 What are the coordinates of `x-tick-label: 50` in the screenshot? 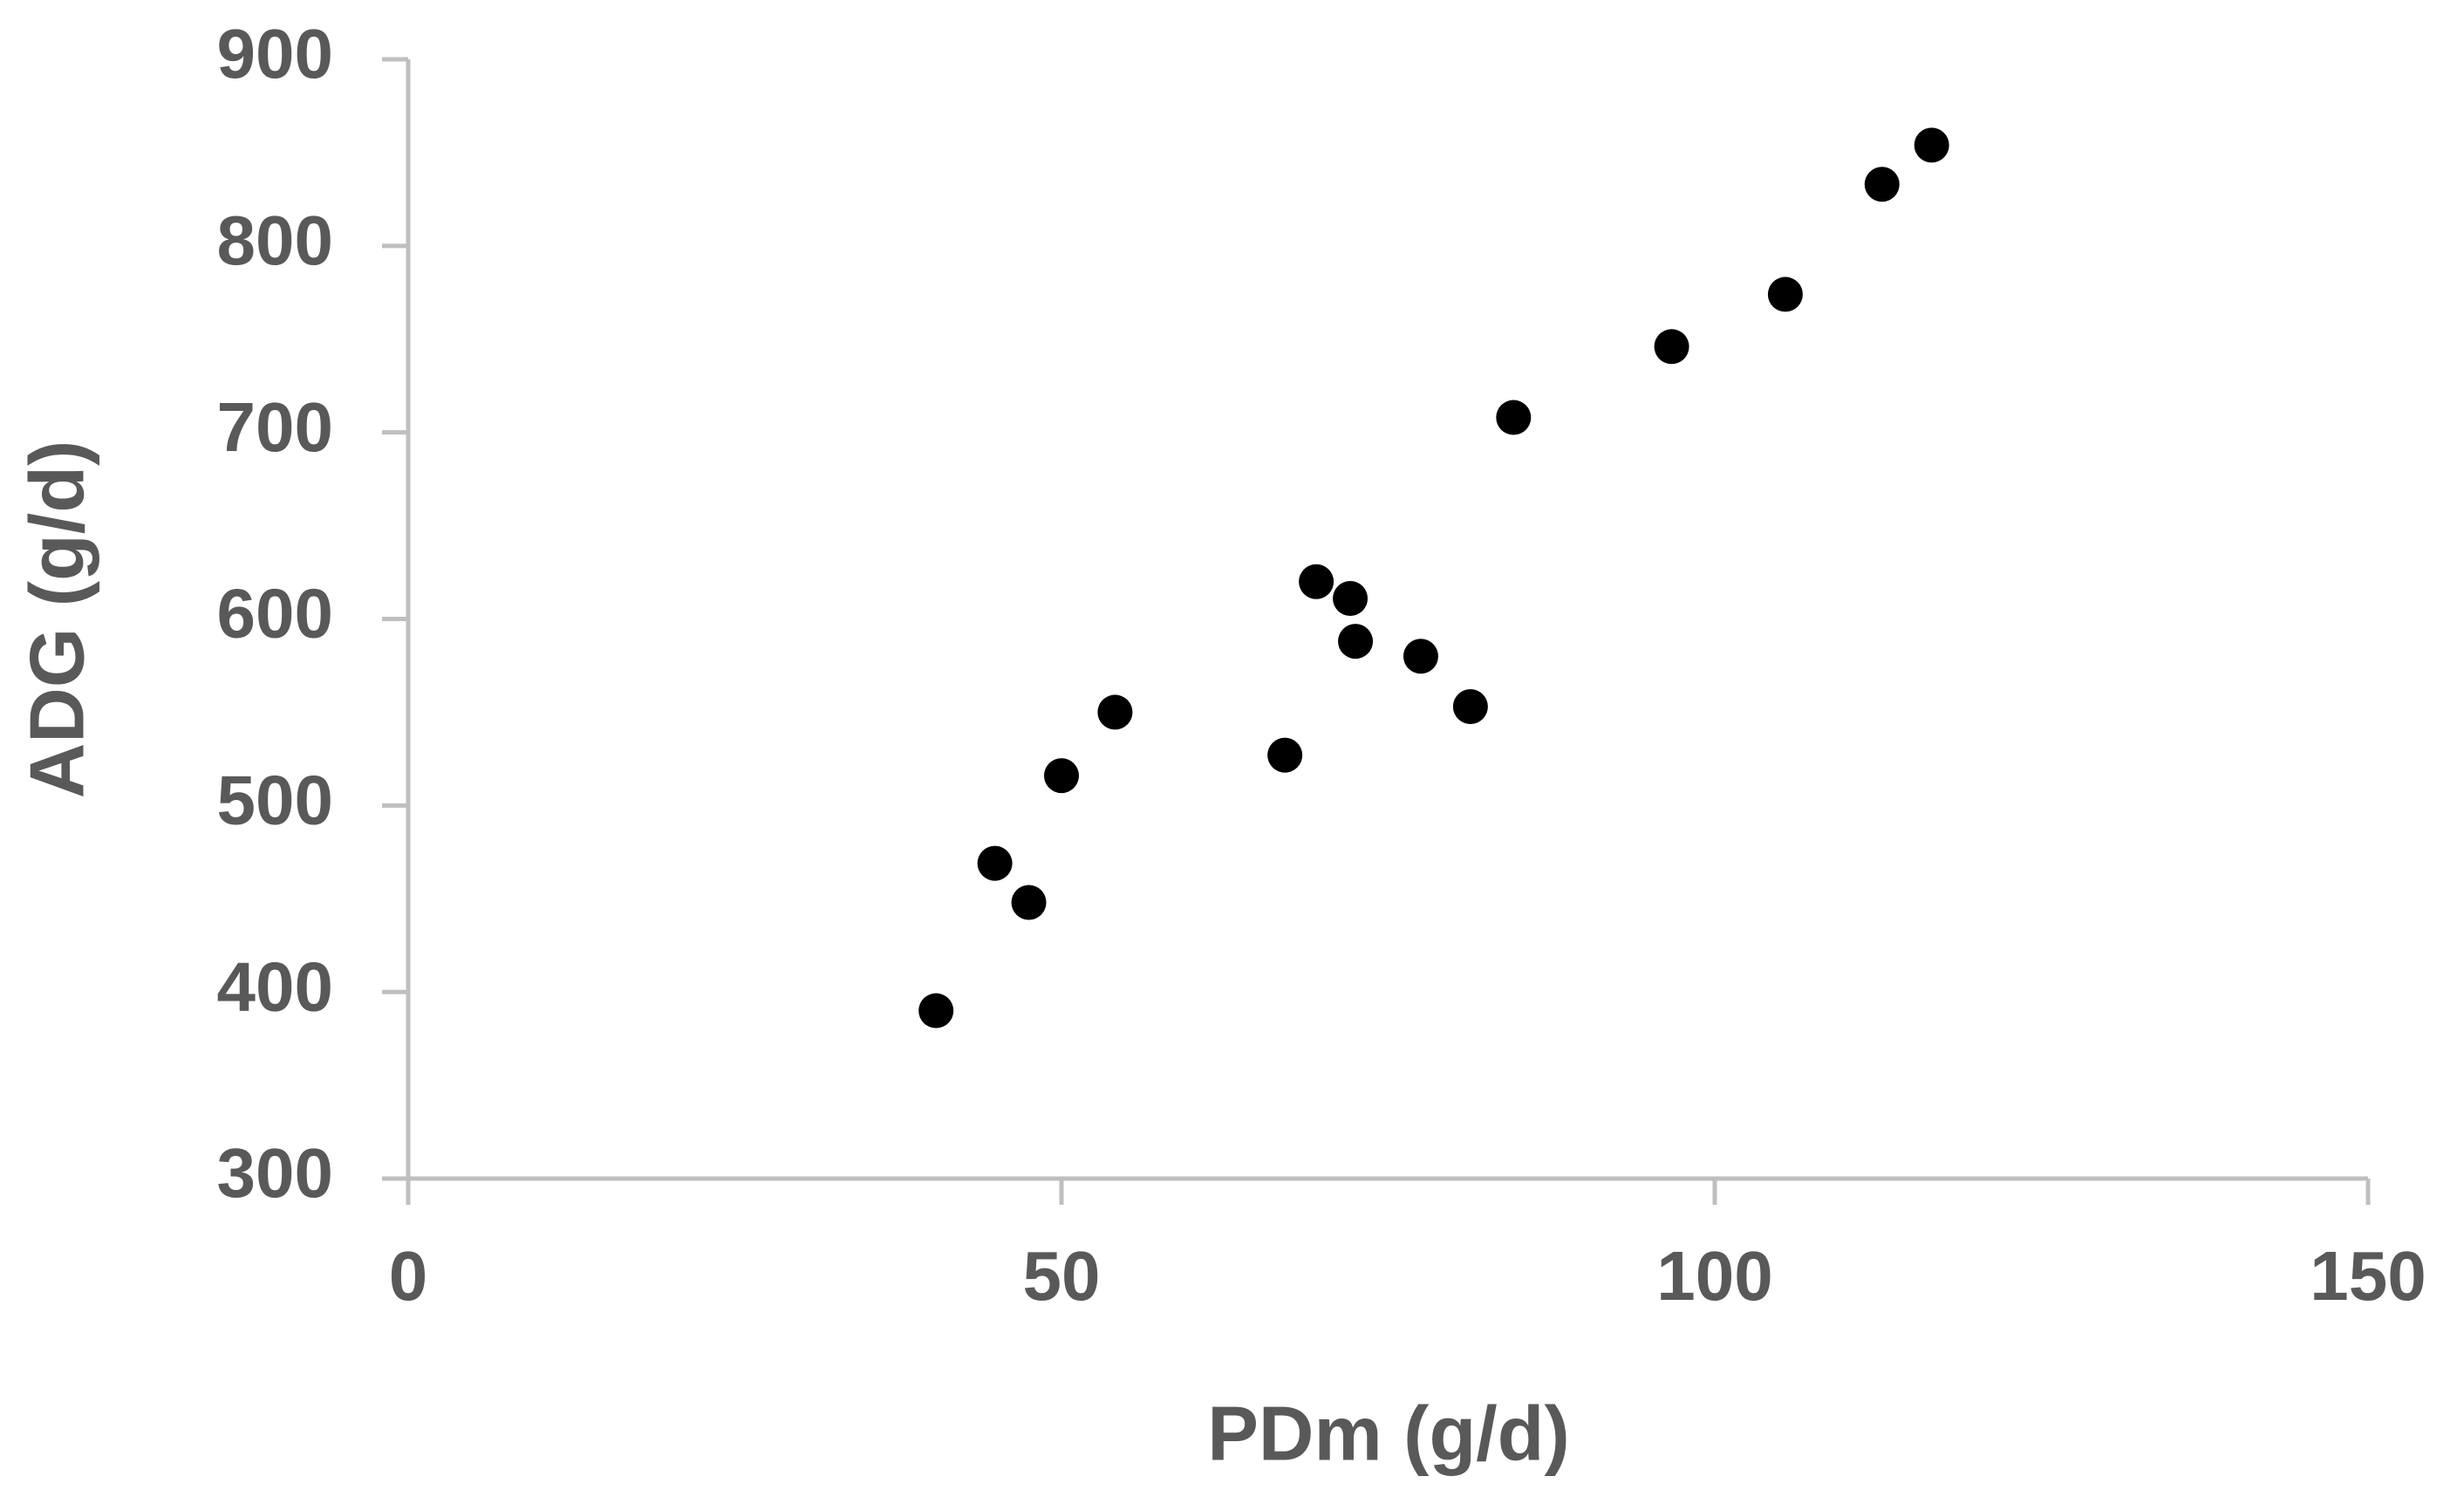 It's located at (1062, 1276).